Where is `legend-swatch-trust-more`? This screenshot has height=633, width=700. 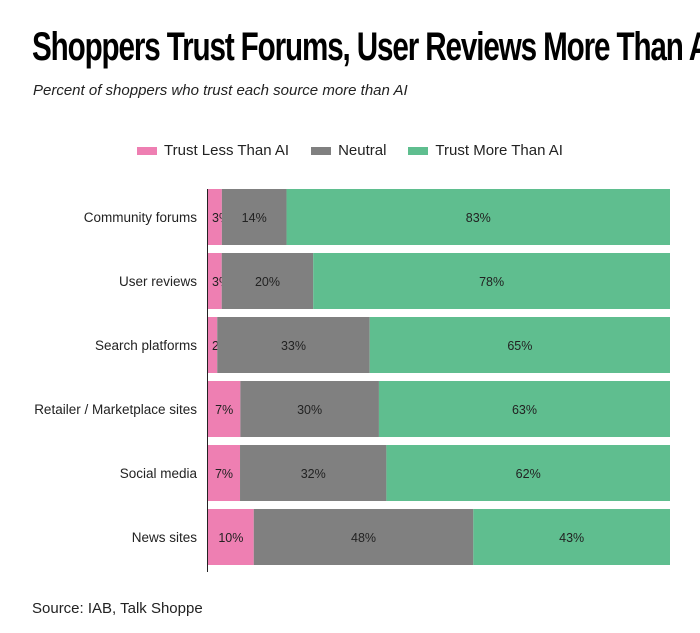 legend-swatch-trust-more is located at coordinates (418, 150).